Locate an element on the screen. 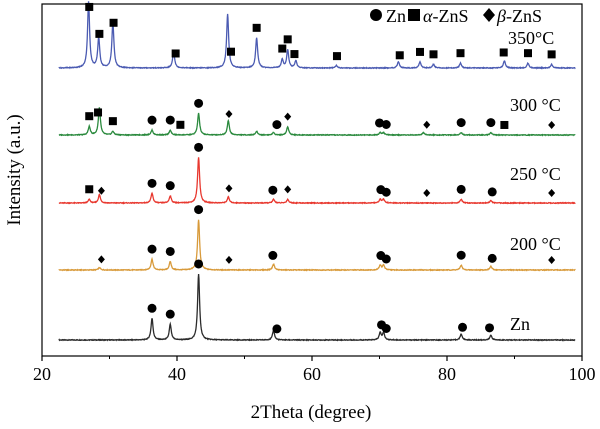  tick-layer: 20 40 60 80 100 is located at coordinates (314, 370).